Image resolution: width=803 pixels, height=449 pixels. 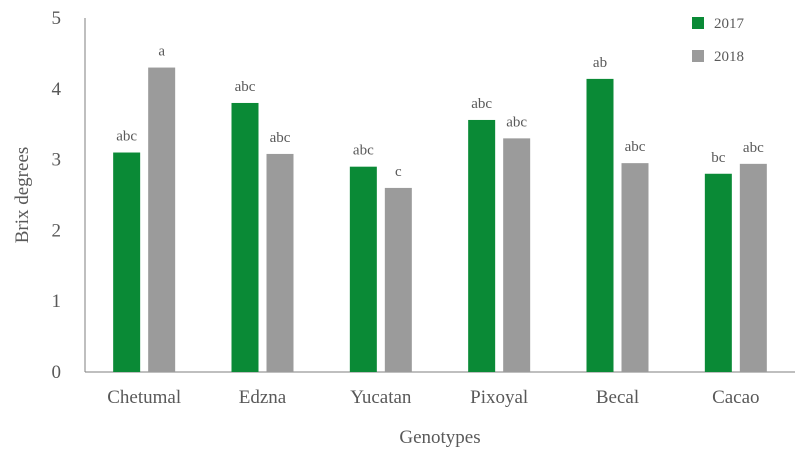 I want to click on x-category-label: Becal, so click(x=617, y=397).